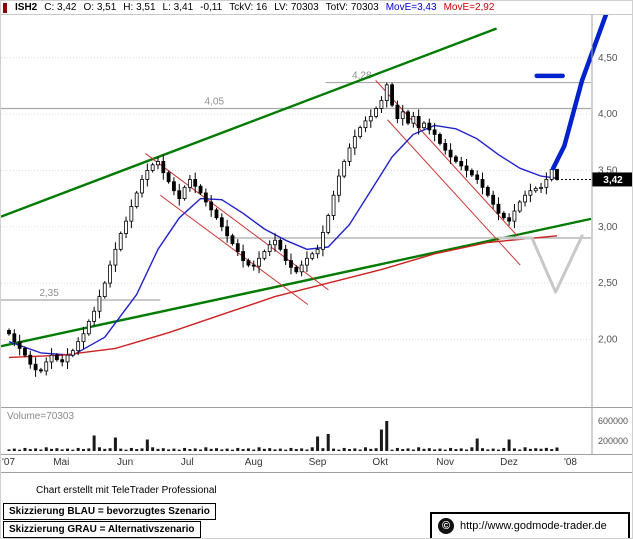  Describe the element at coordinates (608, 58) in the screenshot. I see `svg-text: 4,50` at that location.